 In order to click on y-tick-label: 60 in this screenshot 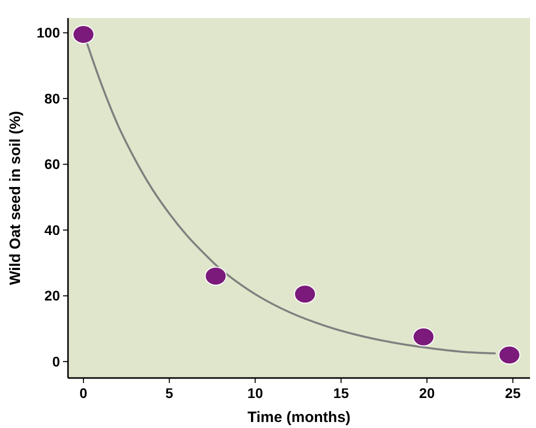, I will do `click(52, 164)`.